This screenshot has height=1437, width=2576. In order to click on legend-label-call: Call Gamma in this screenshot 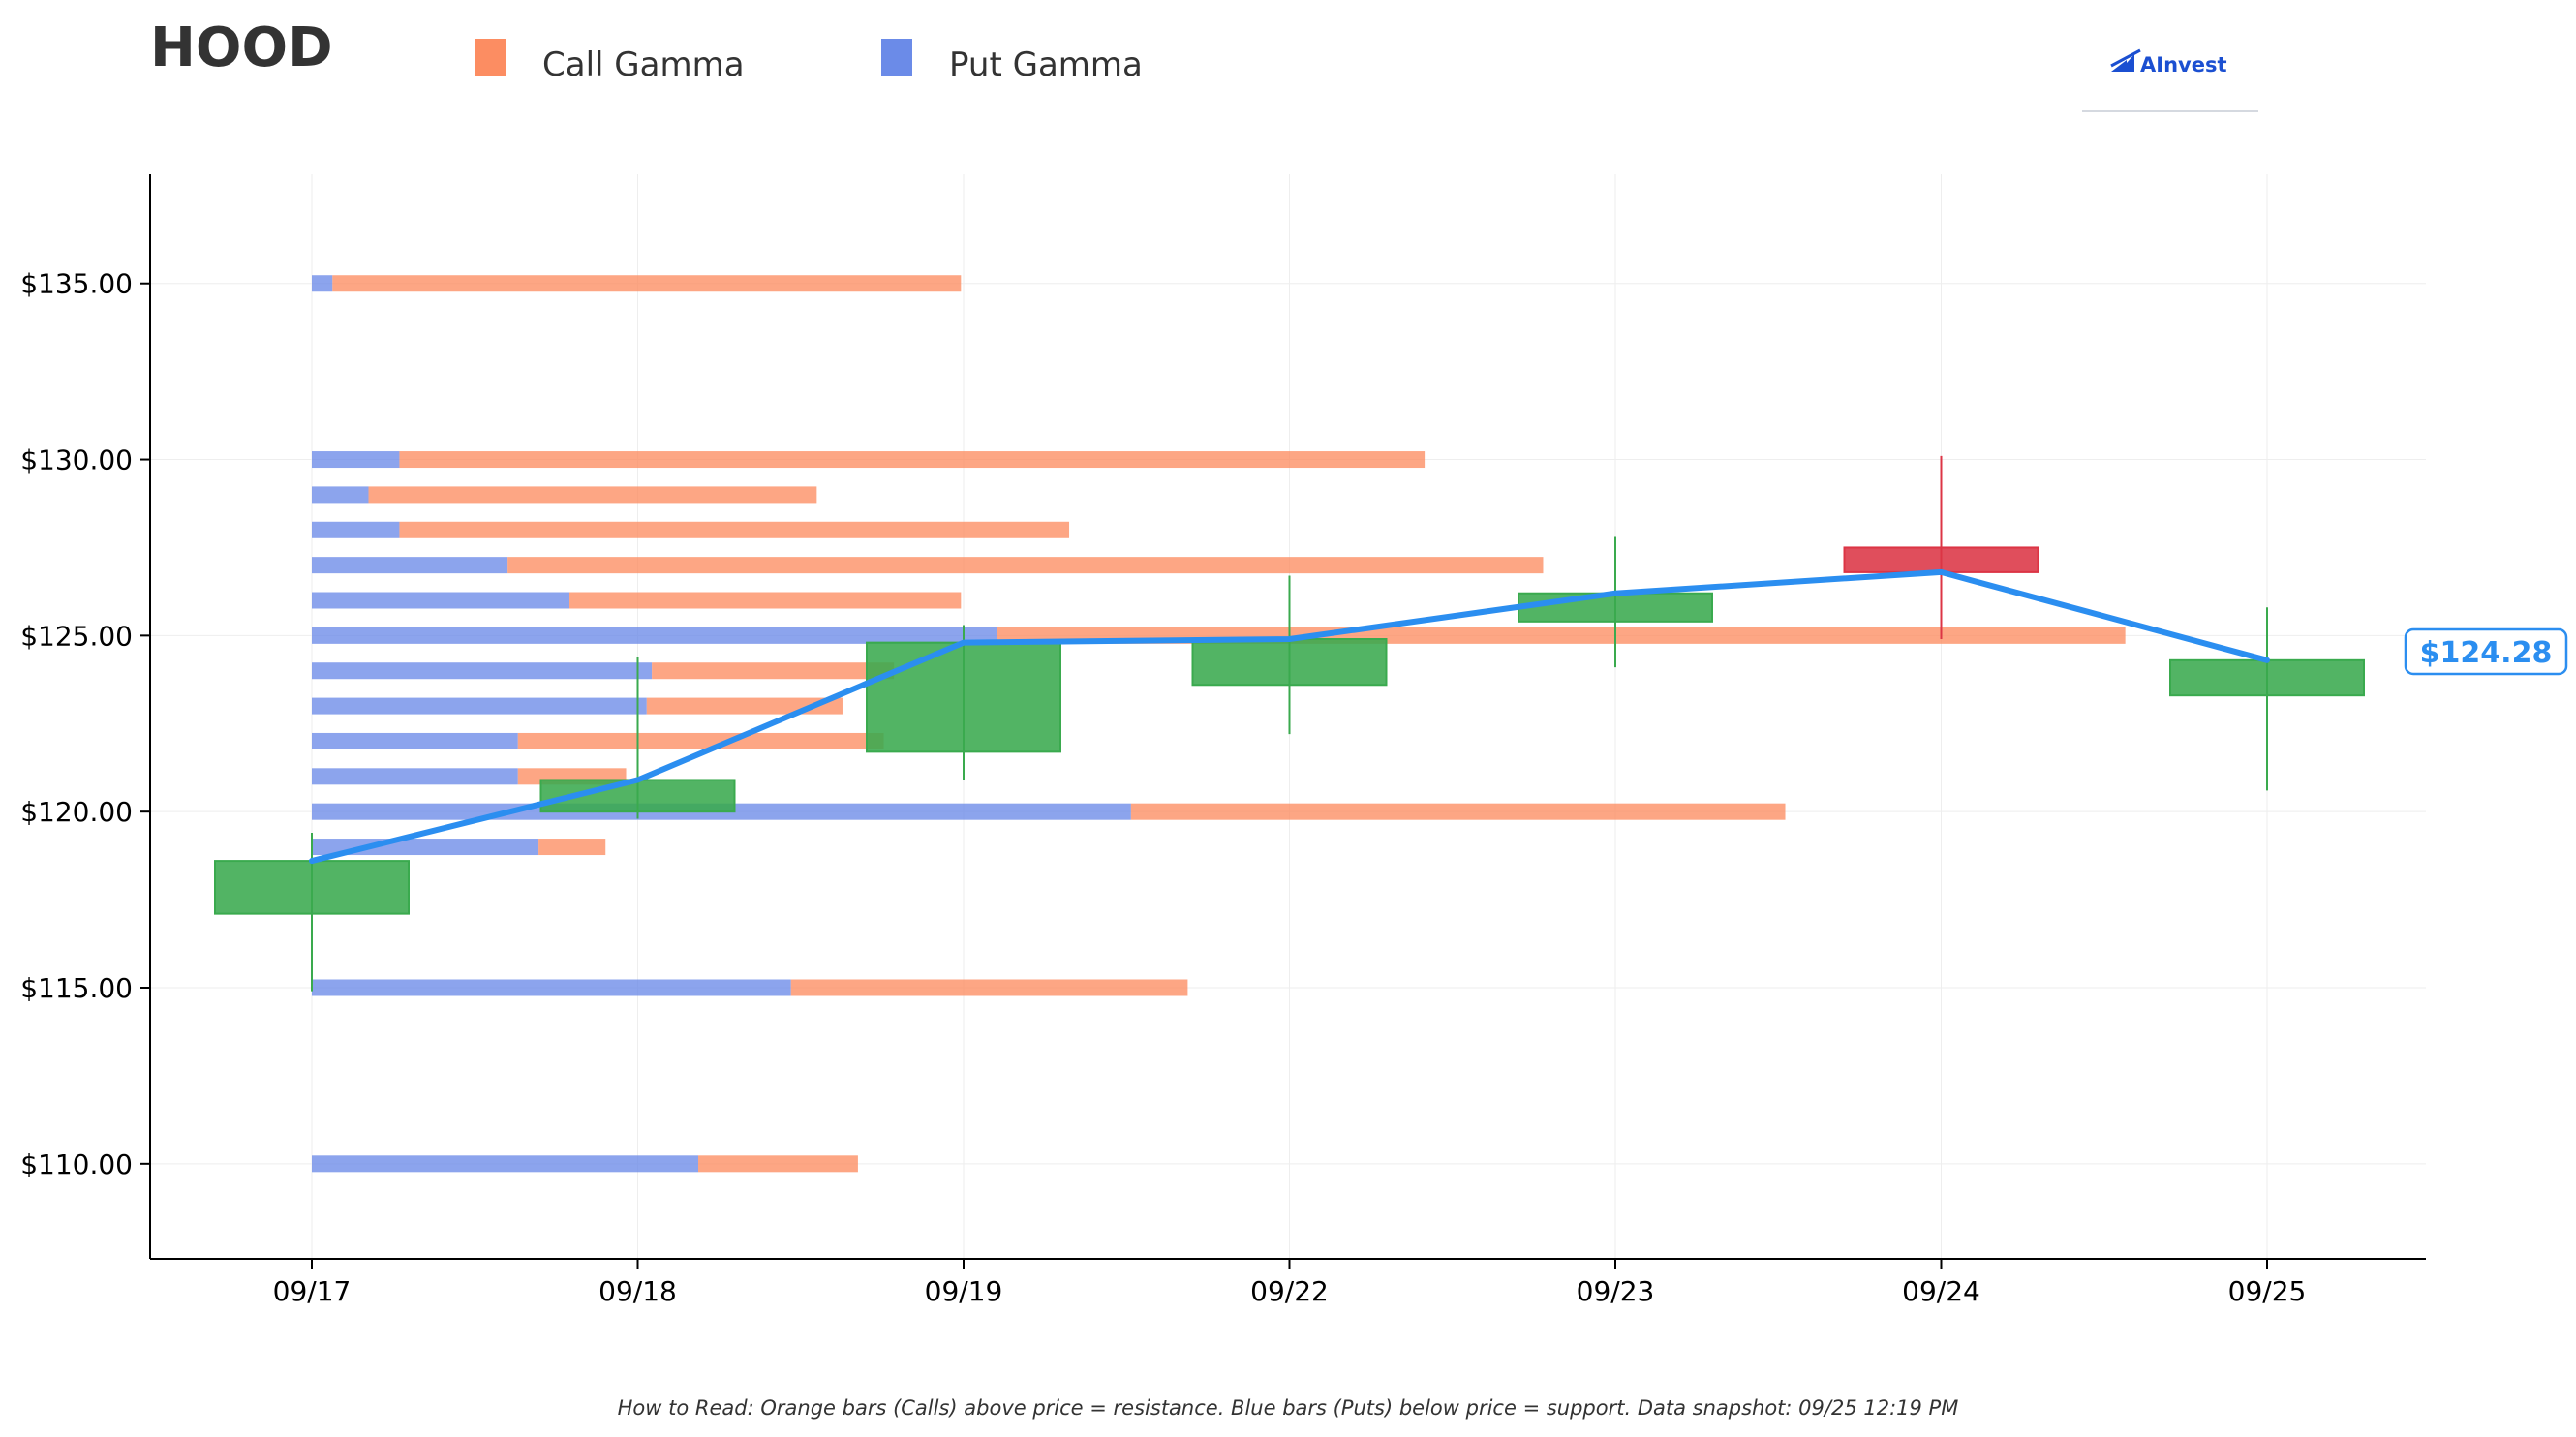, I will do `click(643, 65)`.